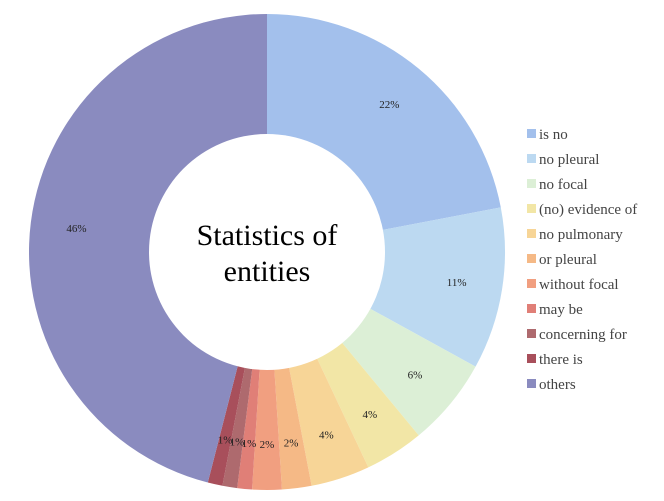 The width and height of the screenshot is (664, 501). Describe the element at coordinates (415, 375) in the screenshot. I see `slice-label-no-focal: 6%` at that location.